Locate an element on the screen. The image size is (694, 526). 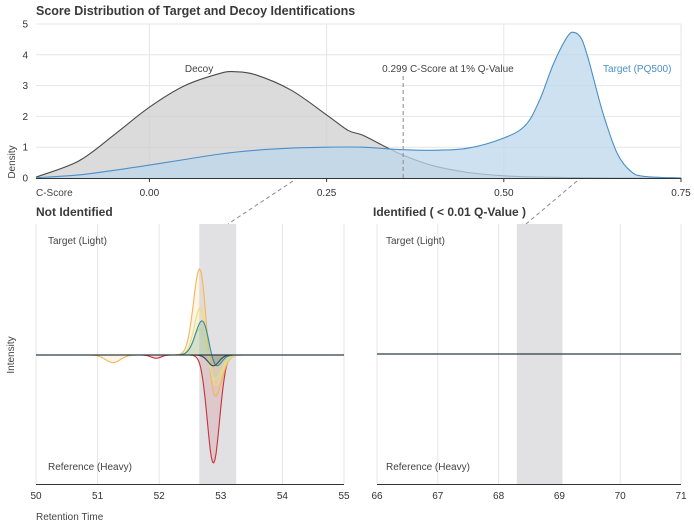
top-y-tick-label: 5 is located at coordinates (25, 25).